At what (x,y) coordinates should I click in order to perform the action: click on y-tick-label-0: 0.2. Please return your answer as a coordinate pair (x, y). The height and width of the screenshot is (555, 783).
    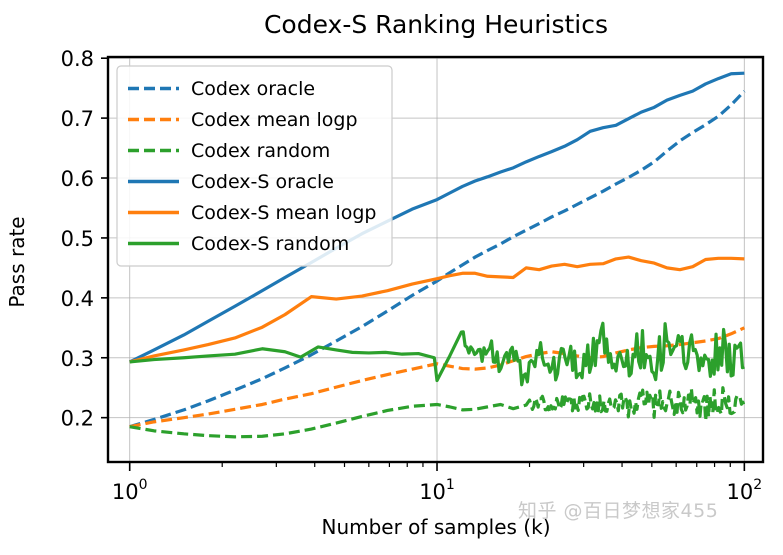
    Looking at the image, I should click on (77, 419).